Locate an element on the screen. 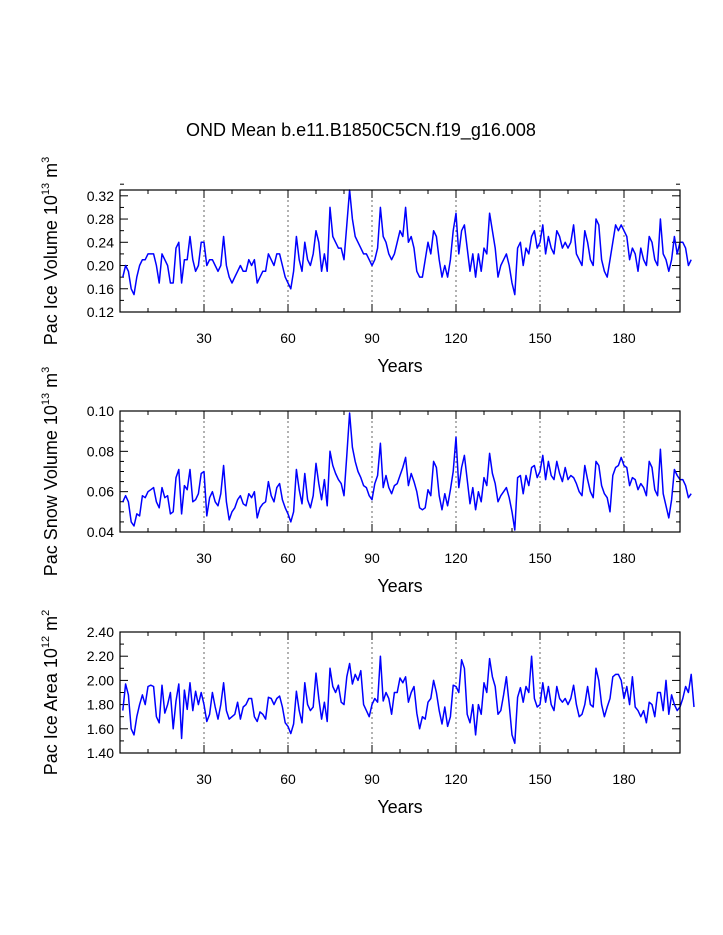 The width and height of the screenshot is (723, 935). y-tick-label-1: 1.40 is located at coordinates (100, 753).